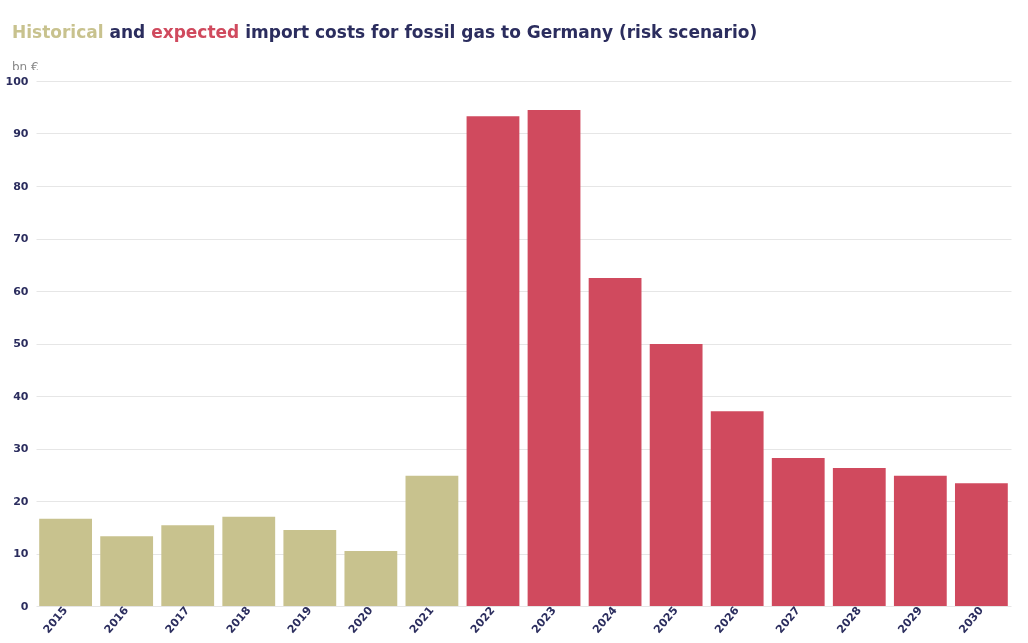  I want to click on y-tick-label: 20, so click(21, 501).